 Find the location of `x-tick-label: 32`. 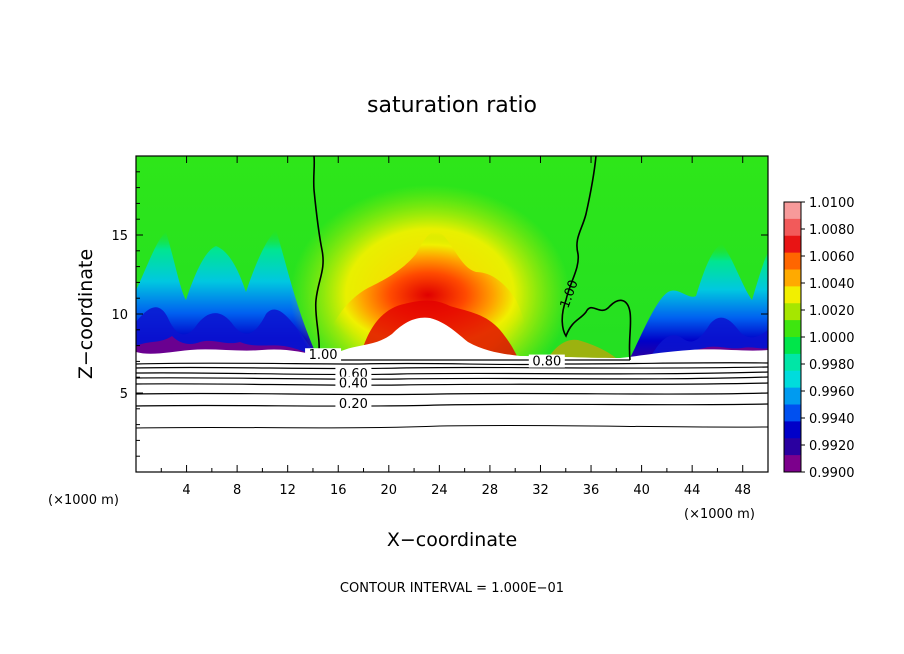

x-tick-label: 32 is located at coordinates (540, 490).